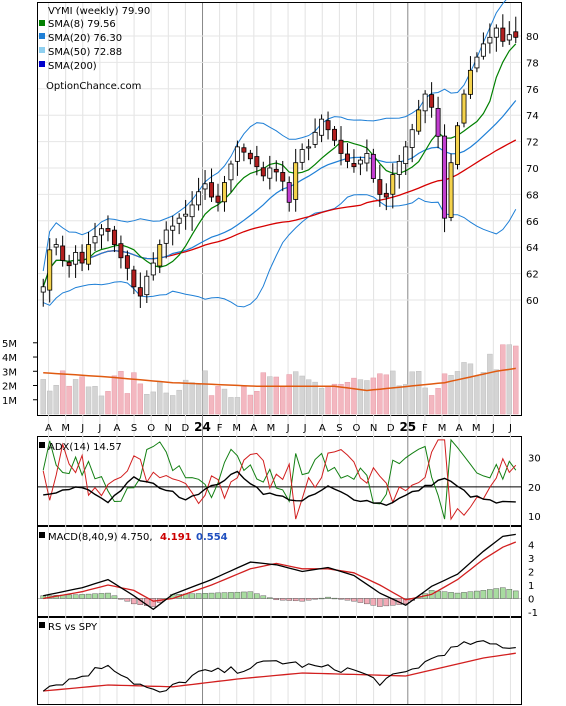 The width and height of the screenshot is (566, 706). What do you see at coordinates (151, 428) in the screenshot?
I see `x-tick-label: O` at bounding box center [151, 428].